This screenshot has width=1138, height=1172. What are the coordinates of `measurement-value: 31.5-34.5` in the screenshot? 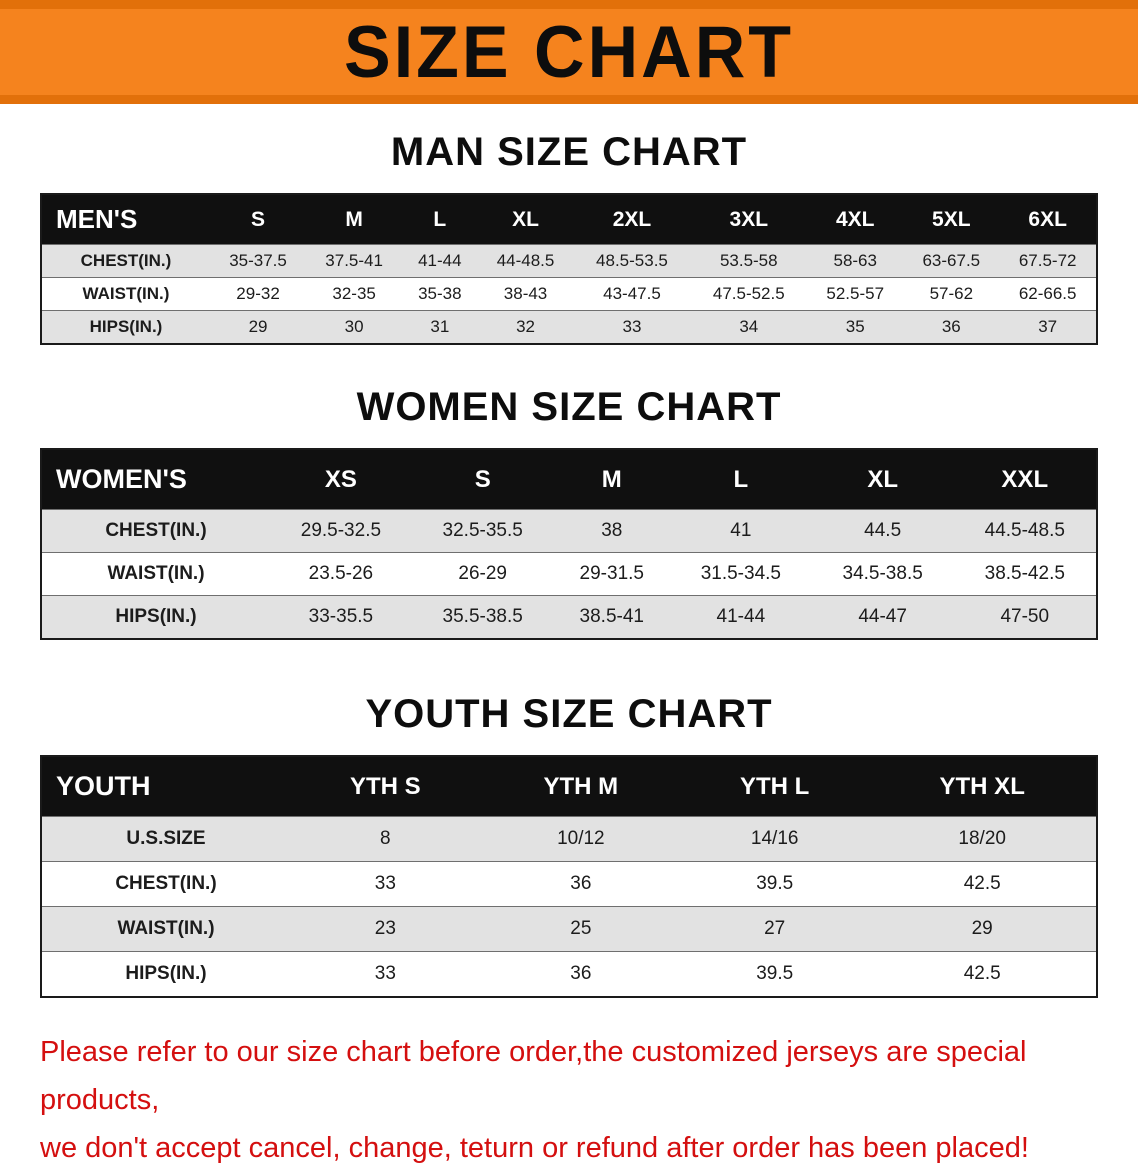 It's located at (740, 573).